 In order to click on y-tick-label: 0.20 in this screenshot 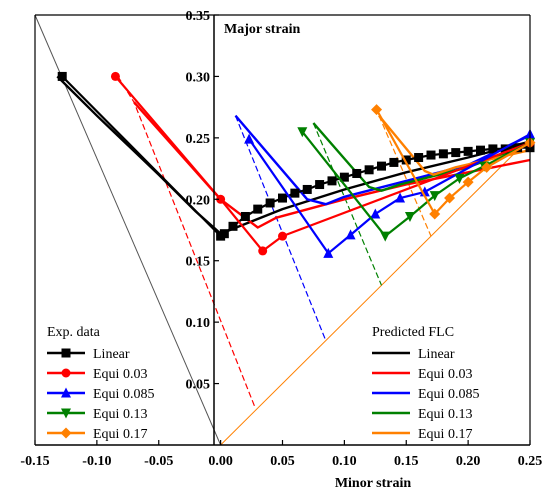, I will do `click(198, 200)`.